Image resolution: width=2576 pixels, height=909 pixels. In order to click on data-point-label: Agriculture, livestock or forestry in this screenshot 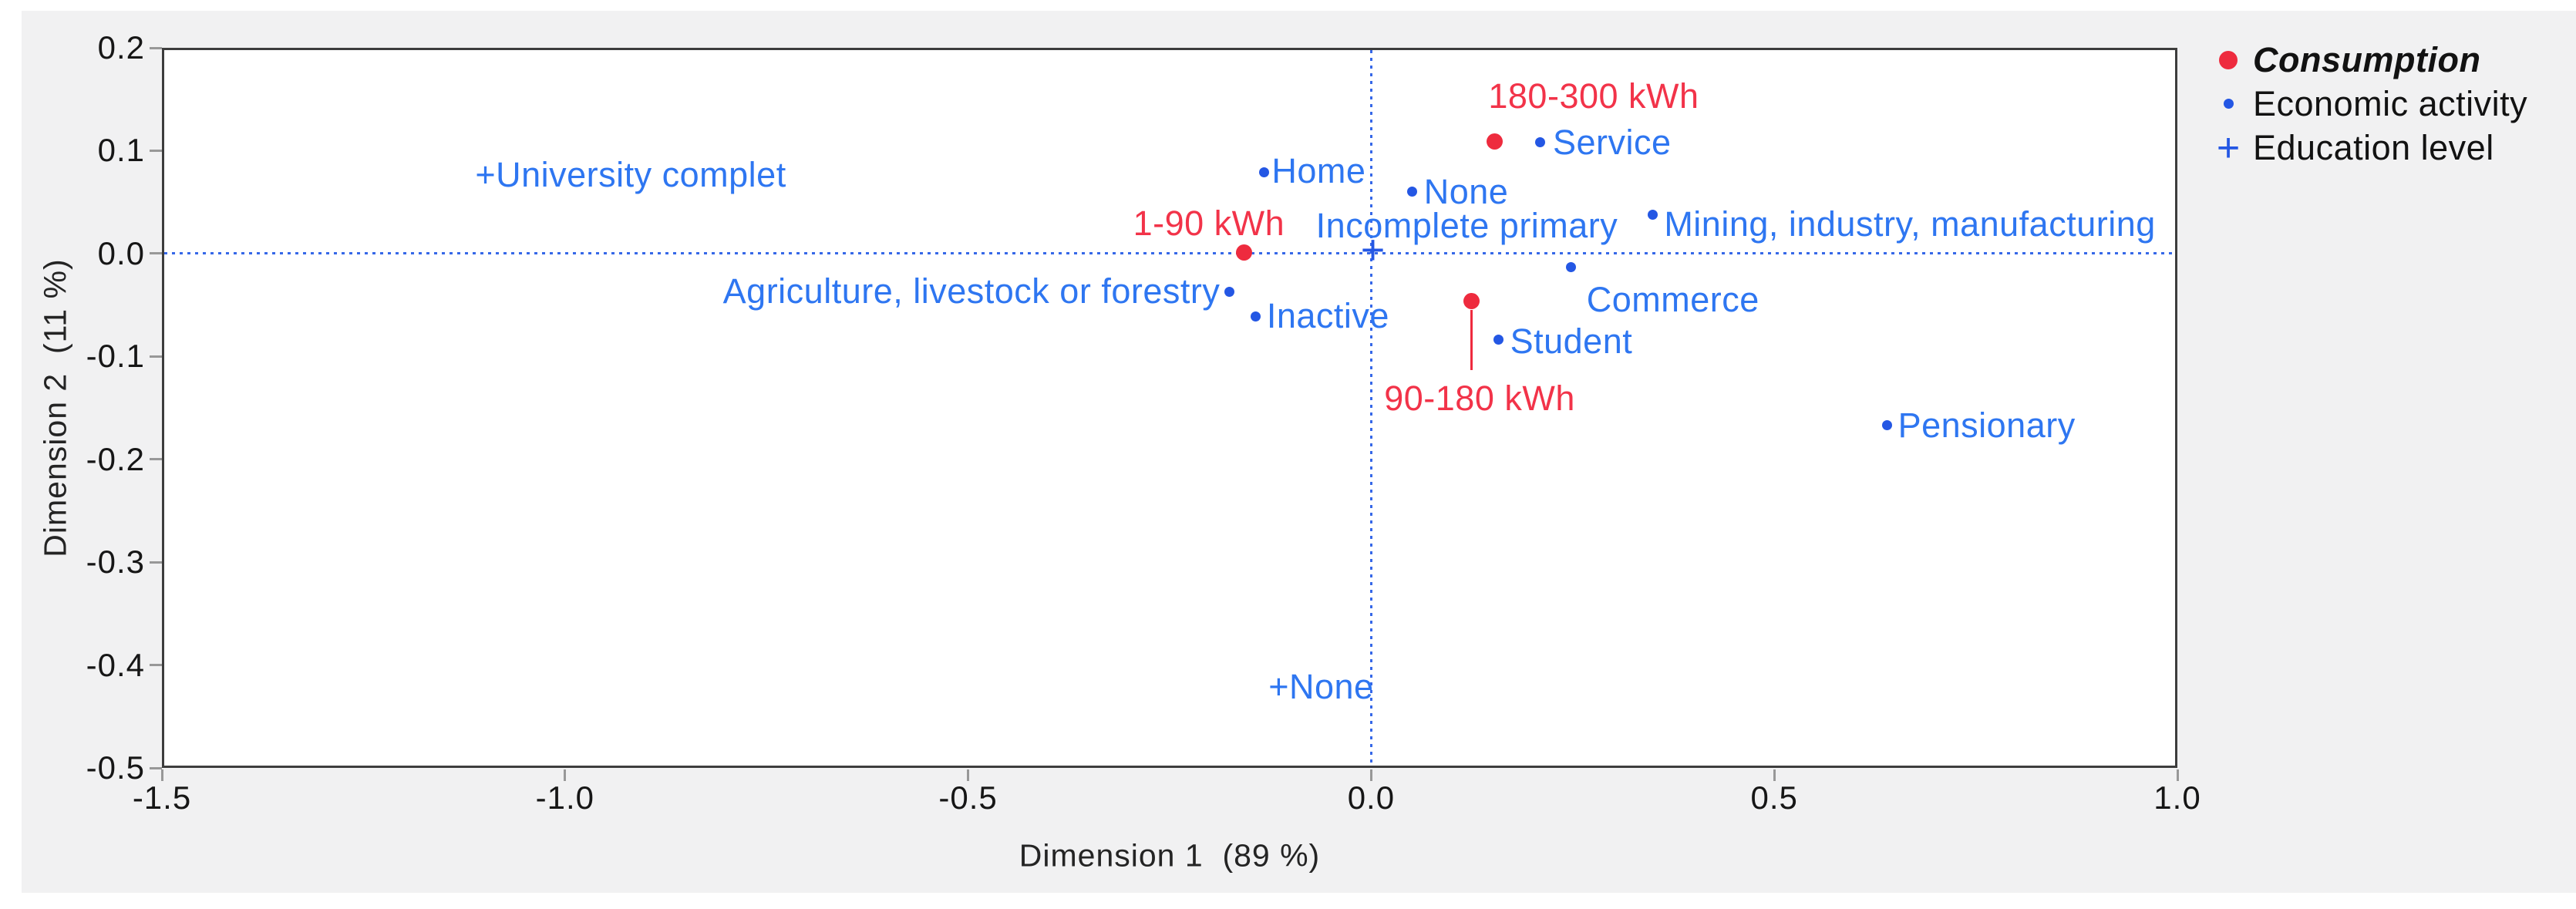, I will do `click(971, 291)`.